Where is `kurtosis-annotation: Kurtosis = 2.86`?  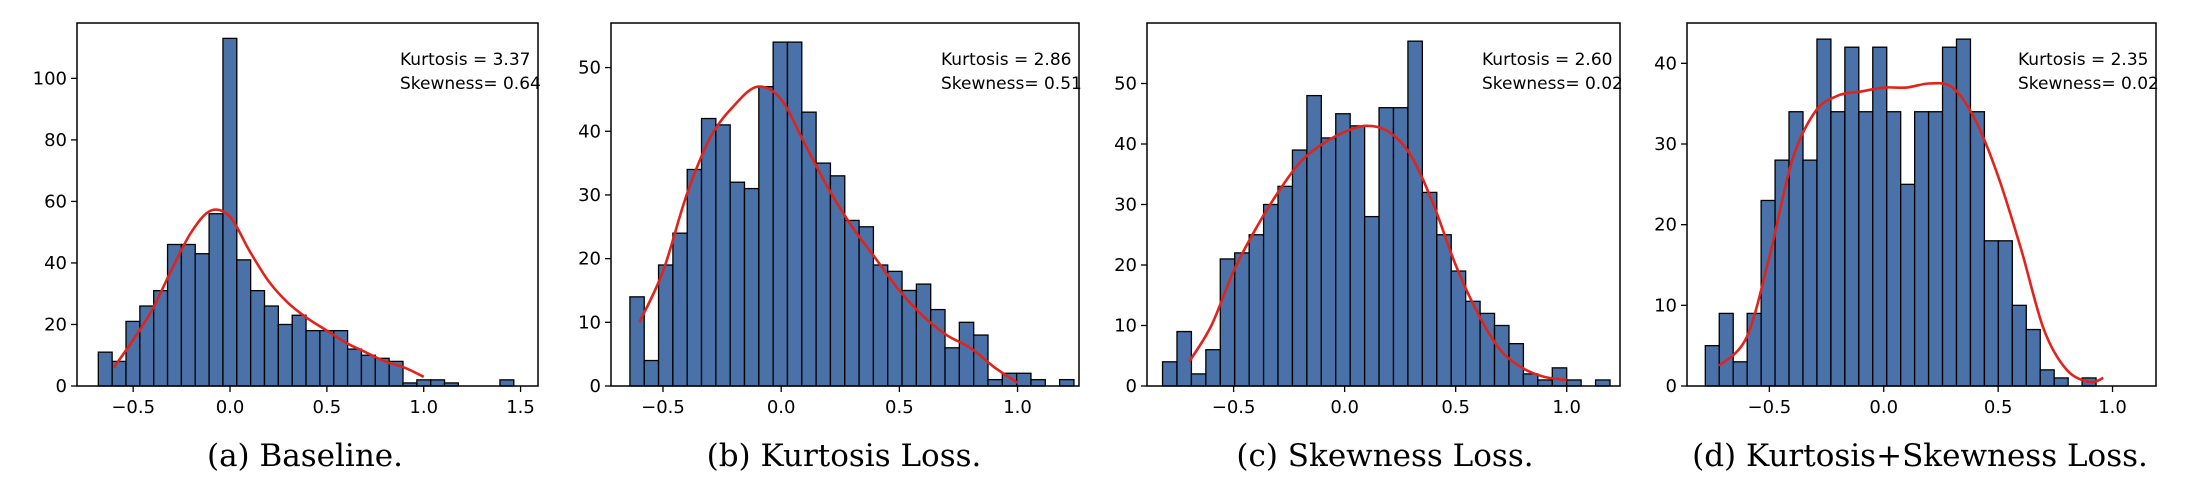 kurtosis-annotation: Kurtosis = 2.86 is located at coordinates (1006, 60).